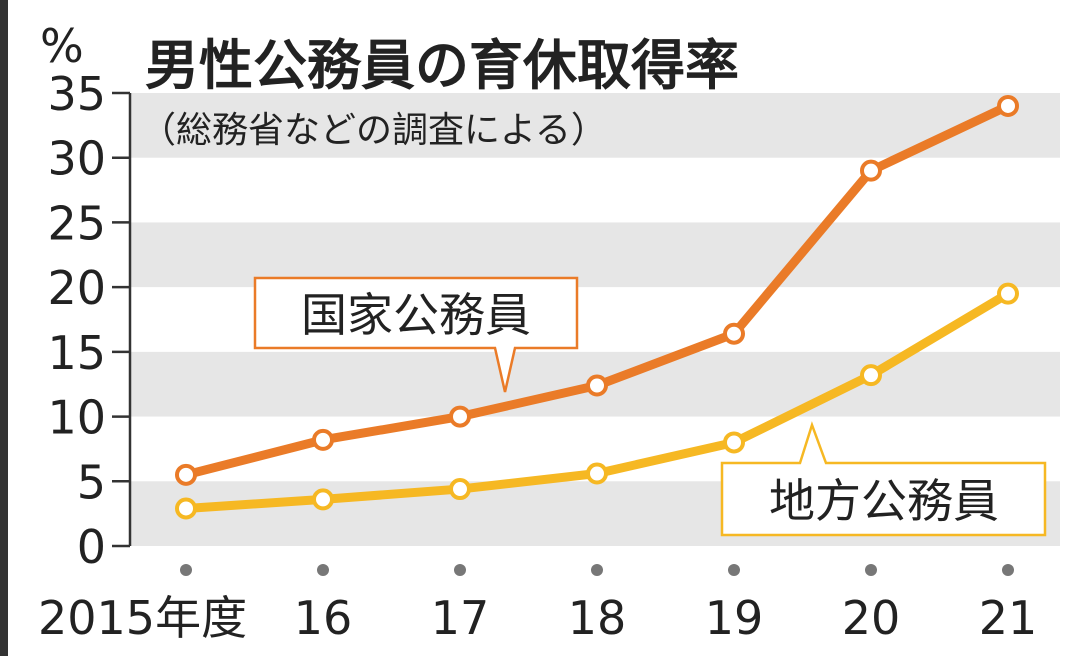 This screenshot has height=656, width=1080. I want to click on chart-subtitle: （総務省などの調査による）, so click(373, 130).